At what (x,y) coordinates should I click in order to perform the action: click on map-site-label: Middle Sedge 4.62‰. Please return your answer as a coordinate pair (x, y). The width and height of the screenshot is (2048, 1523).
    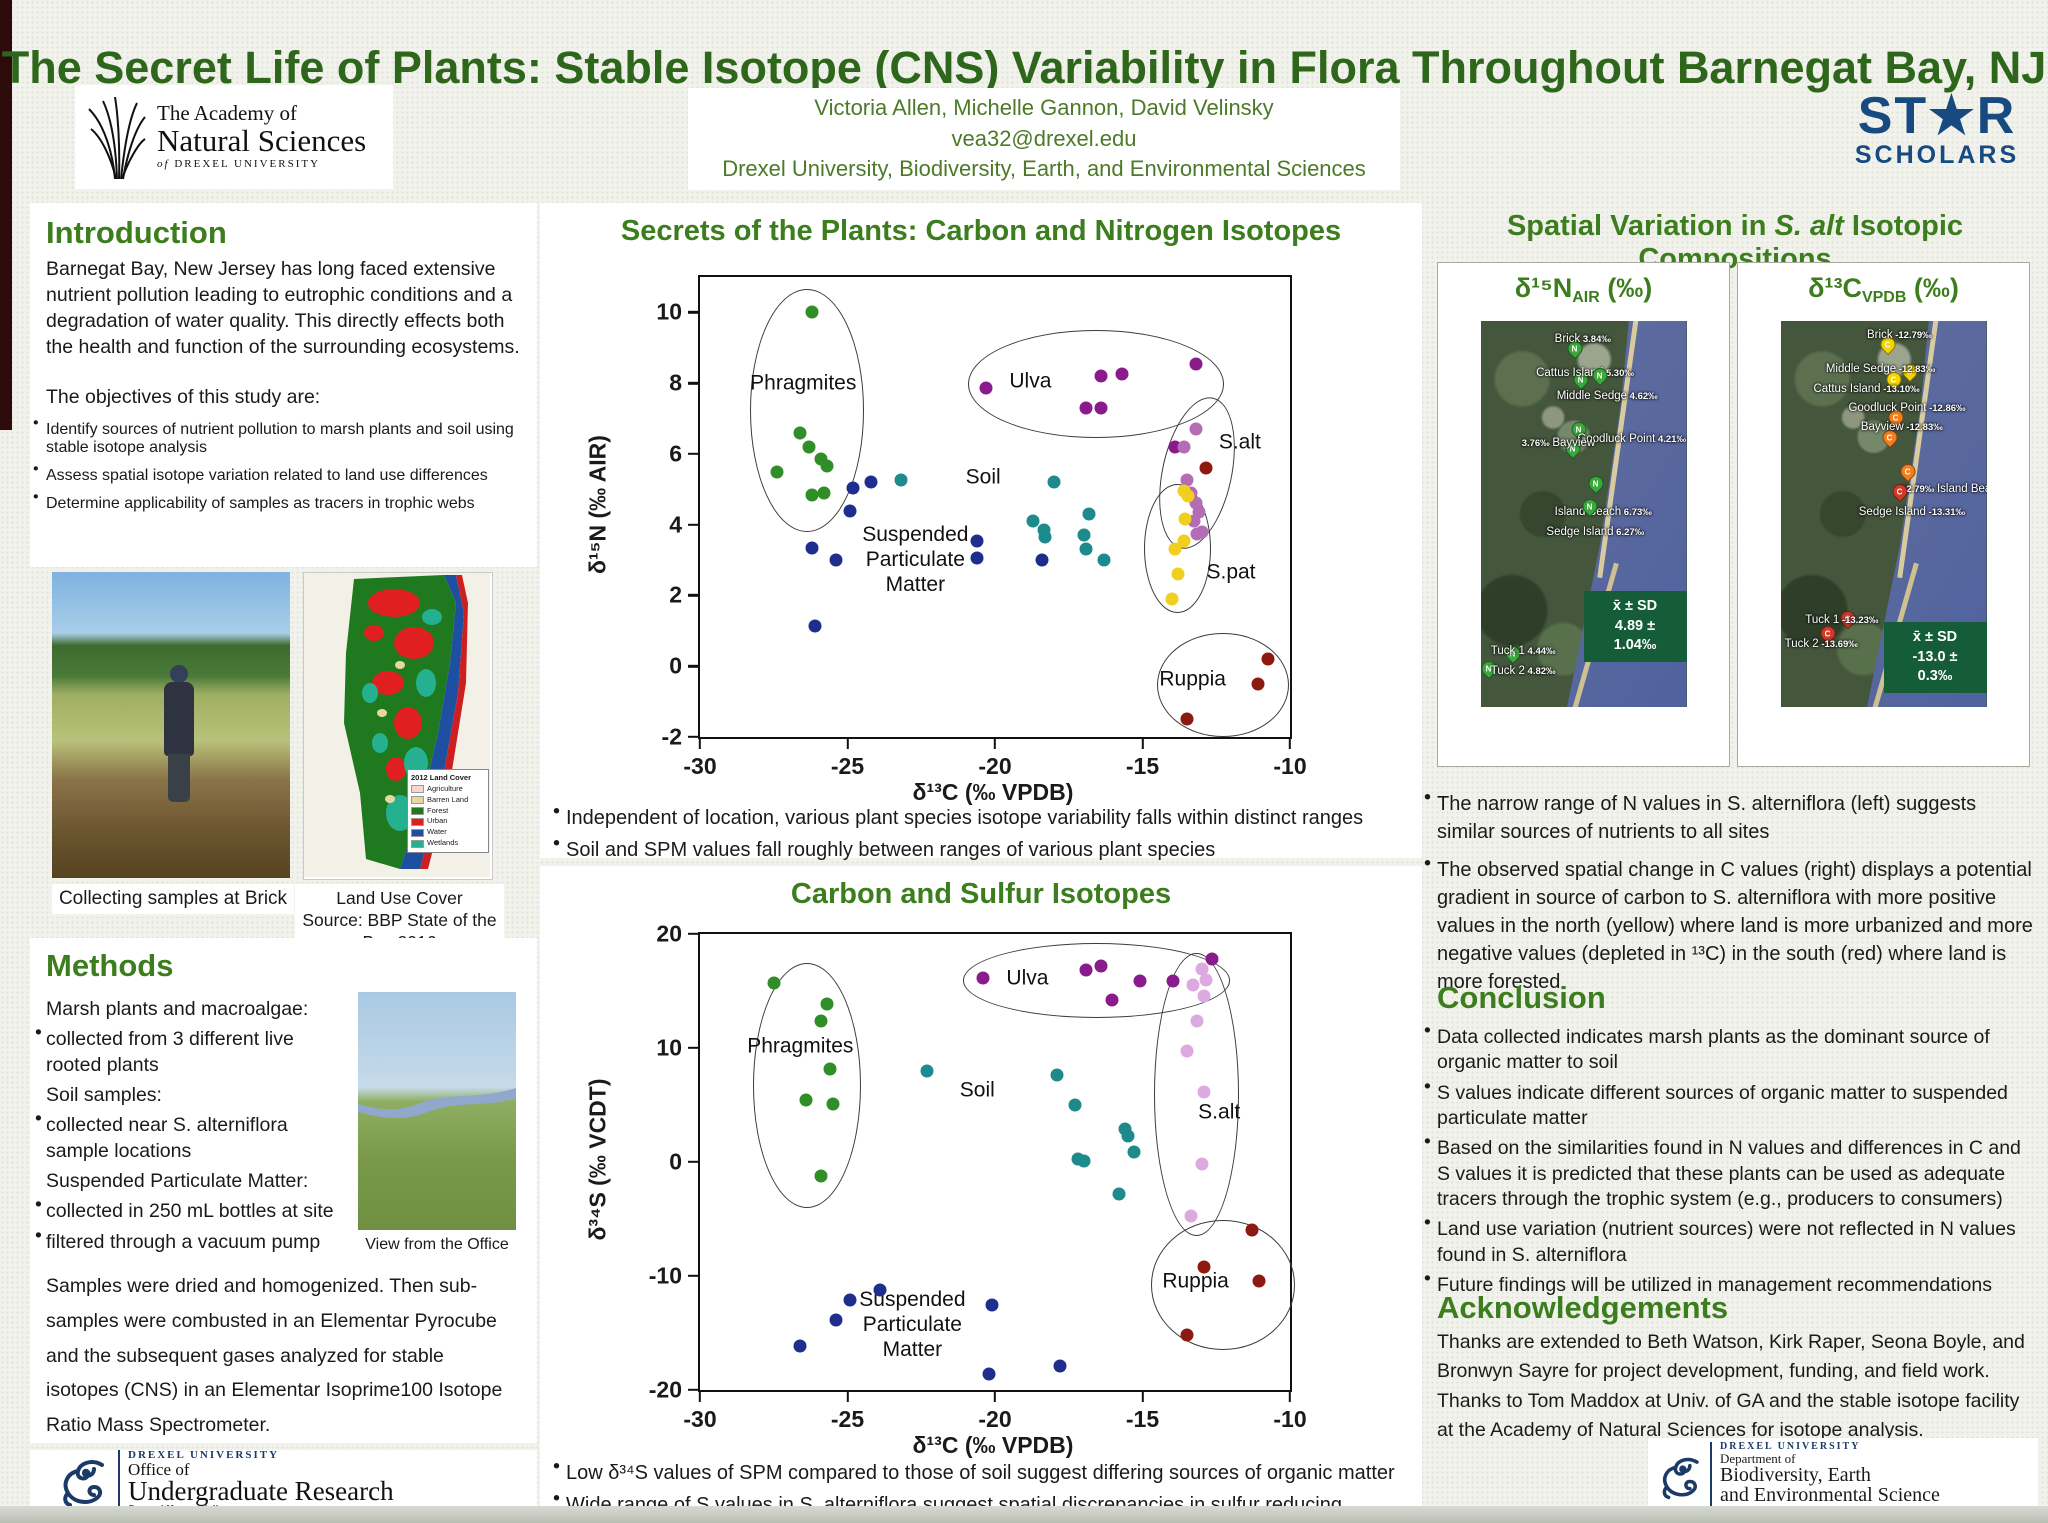
    Looking at the image, I should click on (1607, 396).